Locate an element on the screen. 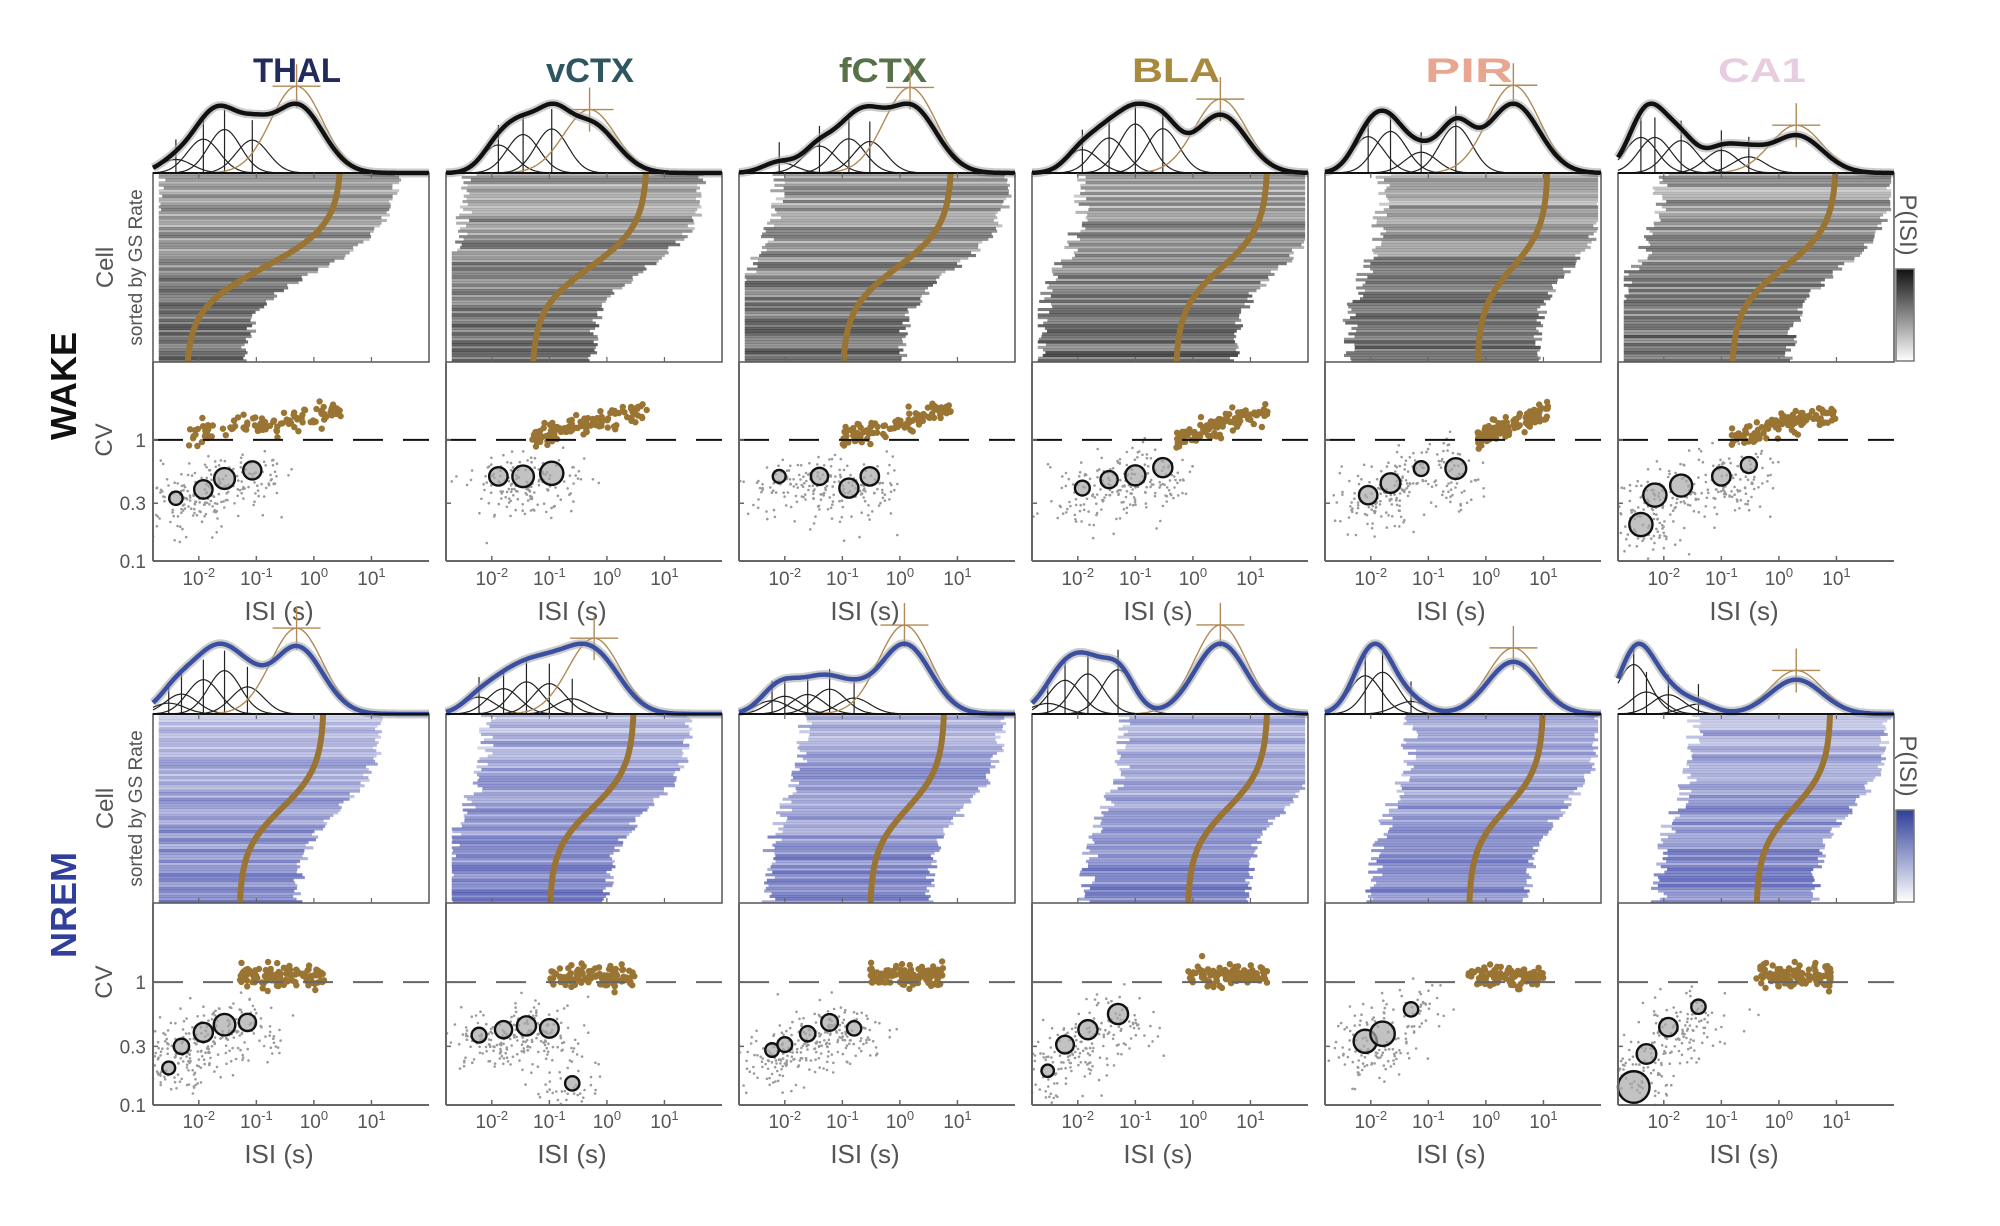 This screenshot has height=1226, width=2000. region-title-pir: PIR is located at coordinates (1469, 71).